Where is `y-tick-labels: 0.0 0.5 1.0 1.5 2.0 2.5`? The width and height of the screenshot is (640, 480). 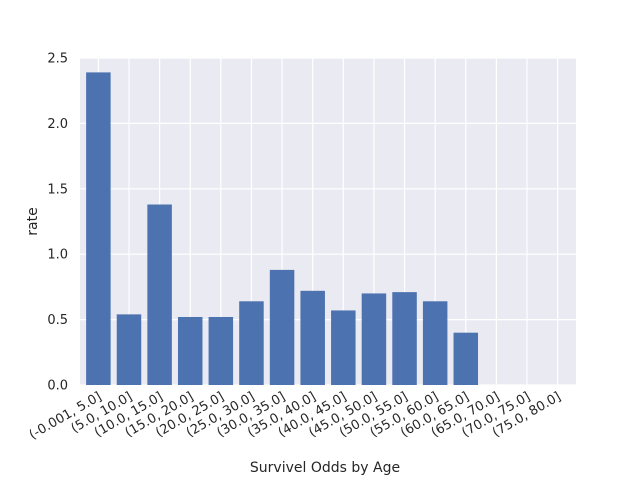
y-tick-labels: 0.0 0.5 1.0 1.5 2.0 2.5 is located at coordinates (57, 223).